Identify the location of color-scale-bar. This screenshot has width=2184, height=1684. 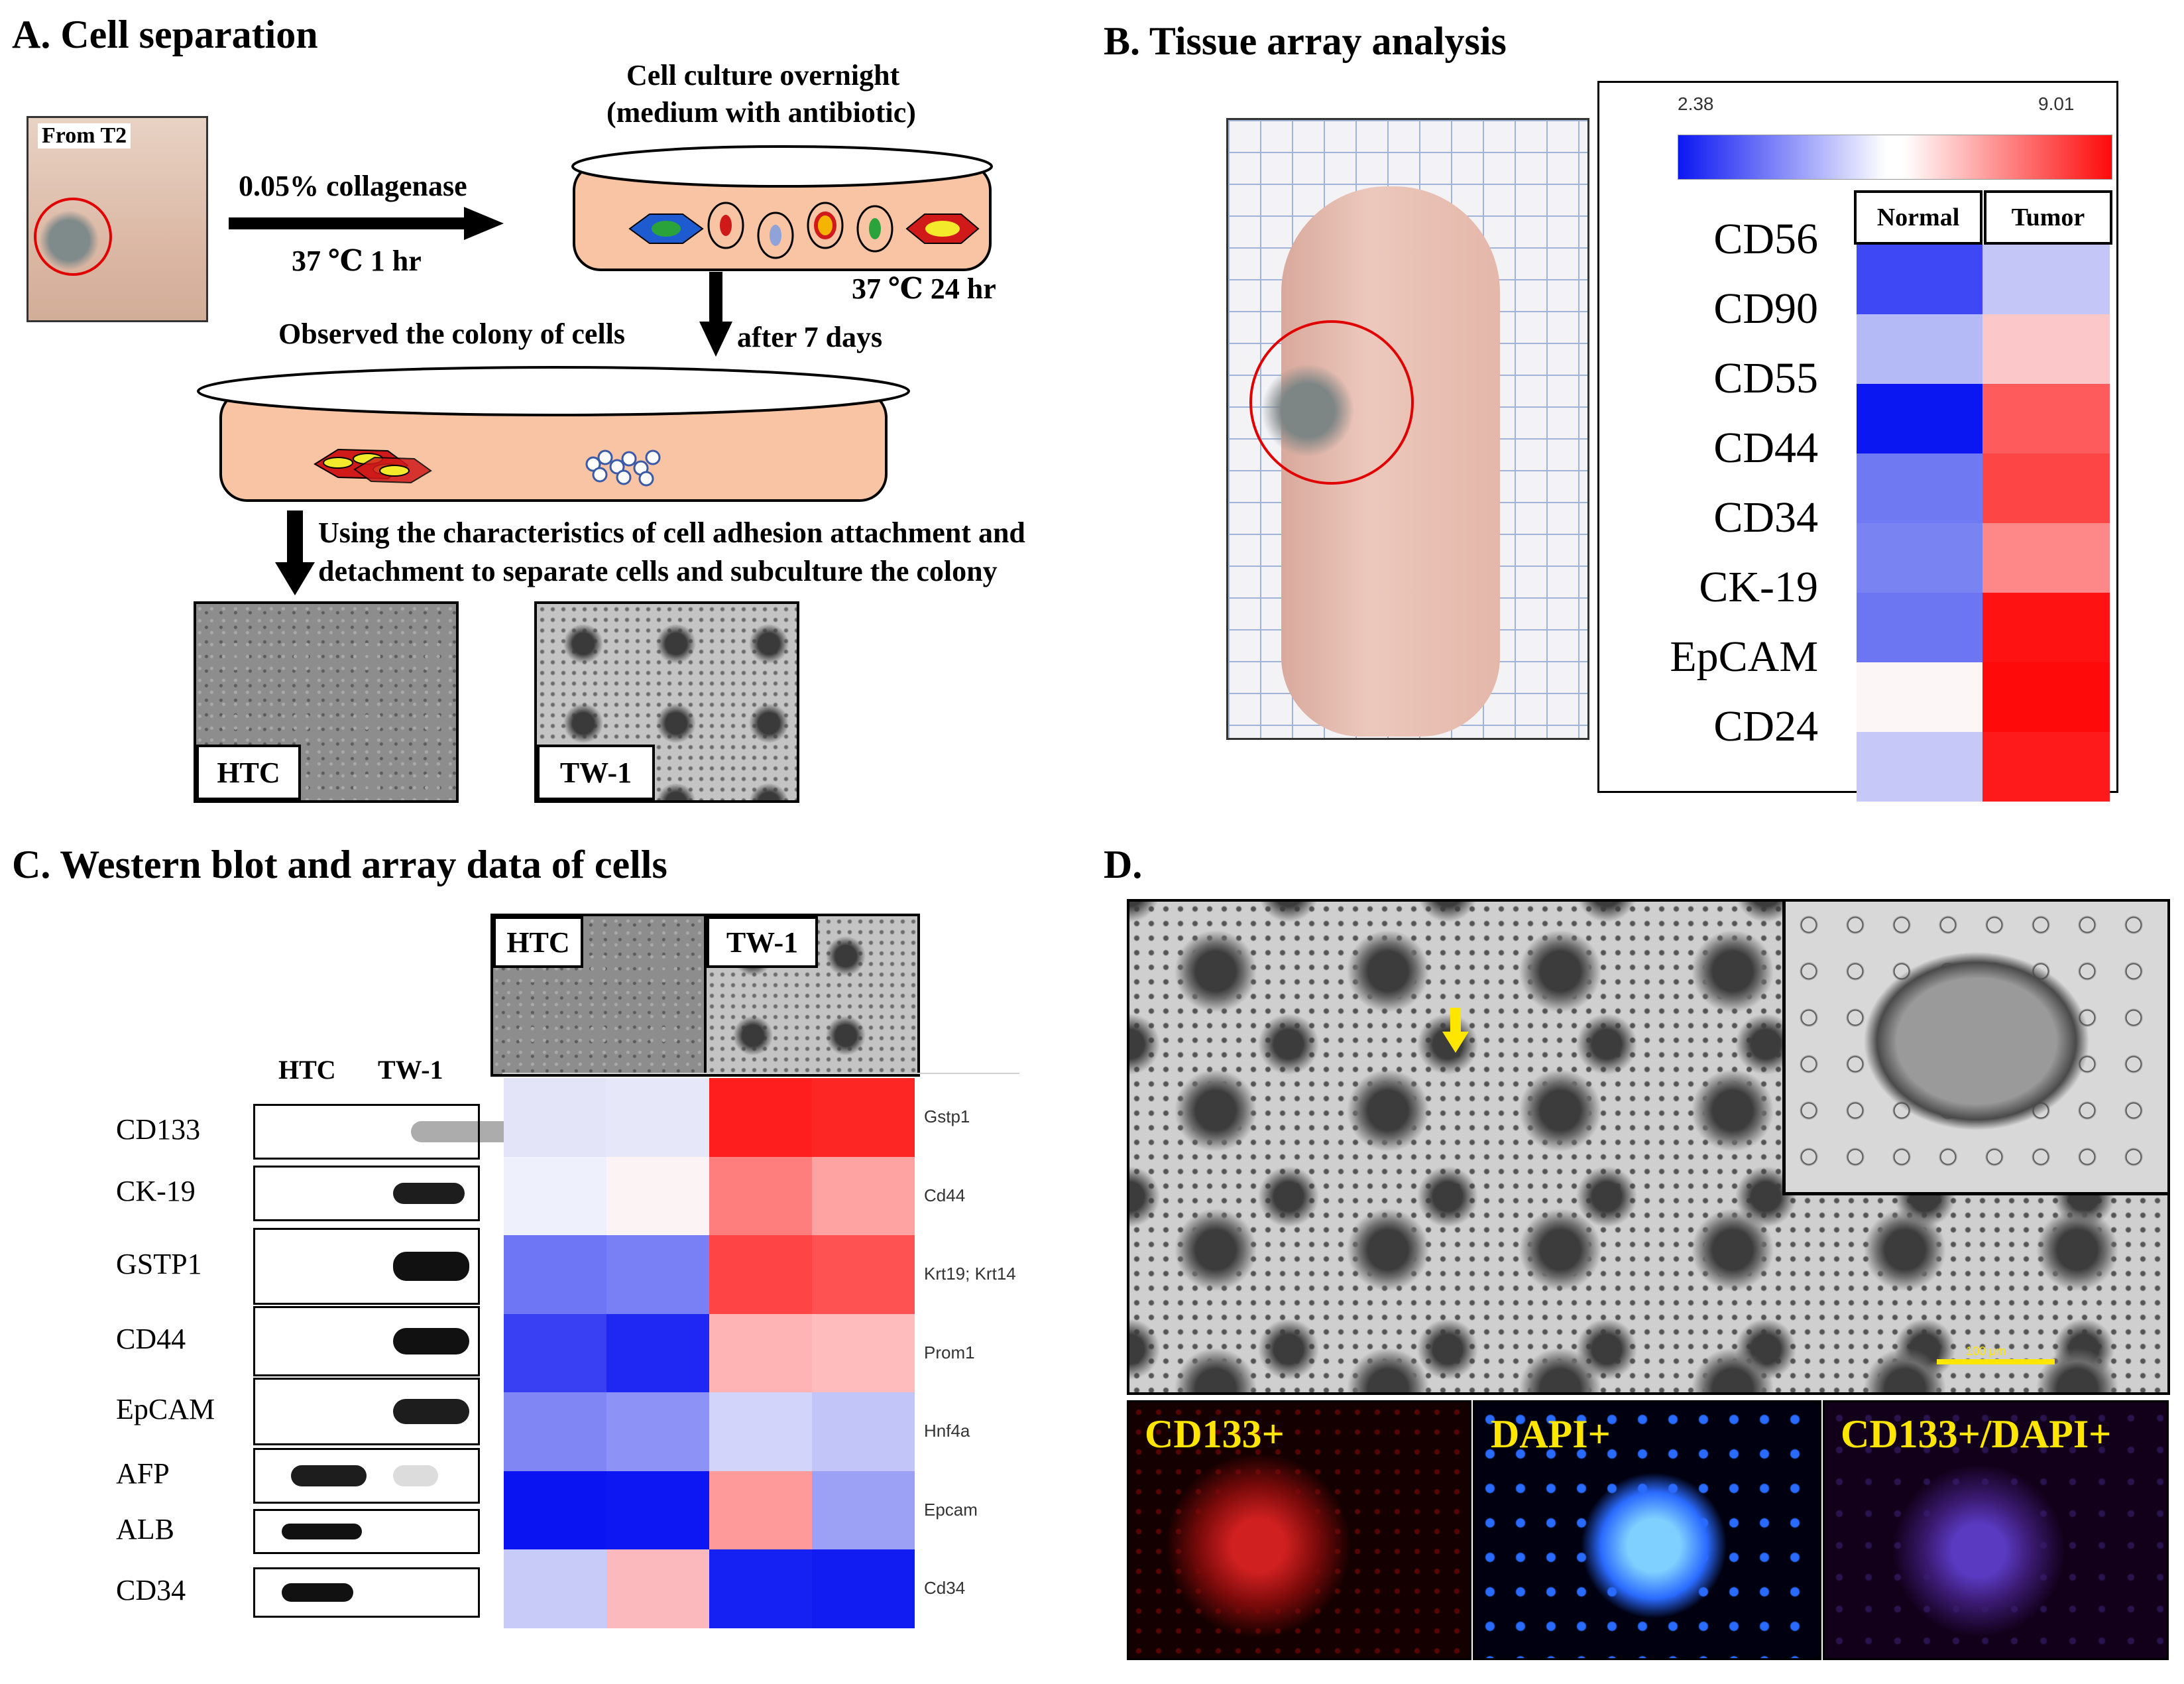
(1895, 157).